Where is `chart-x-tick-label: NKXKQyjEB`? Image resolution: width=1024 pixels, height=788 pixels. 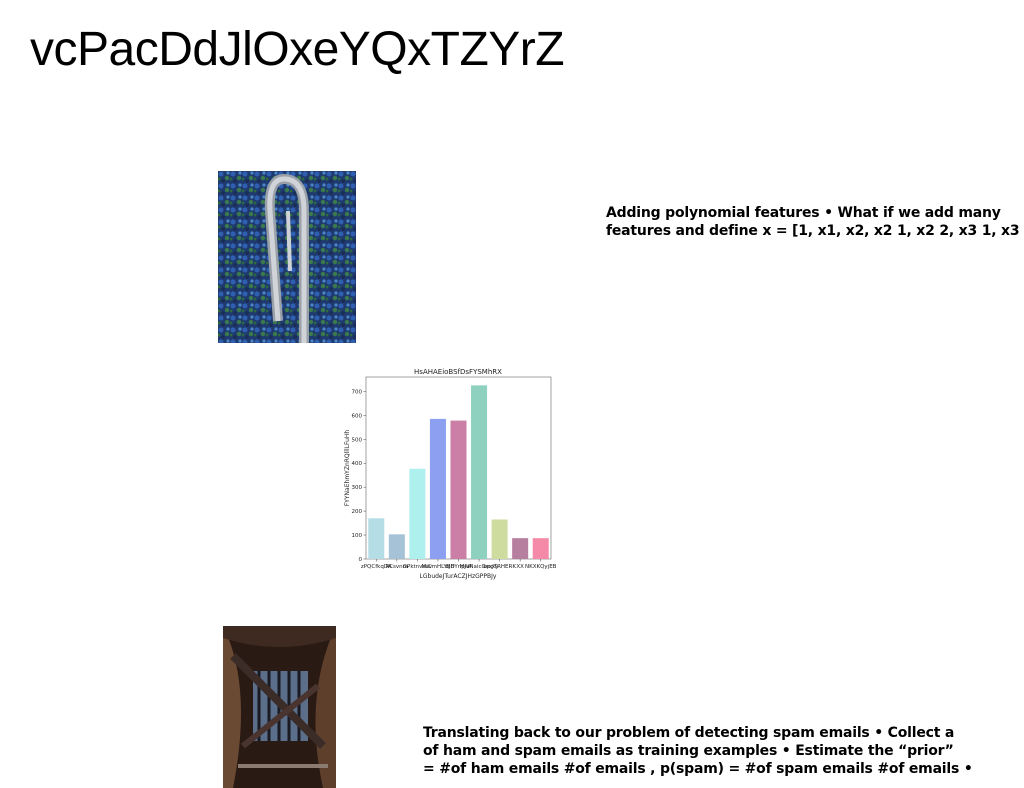 chart-x-tick-label: NKXKQyjEB is located at coordinates (541, 567).